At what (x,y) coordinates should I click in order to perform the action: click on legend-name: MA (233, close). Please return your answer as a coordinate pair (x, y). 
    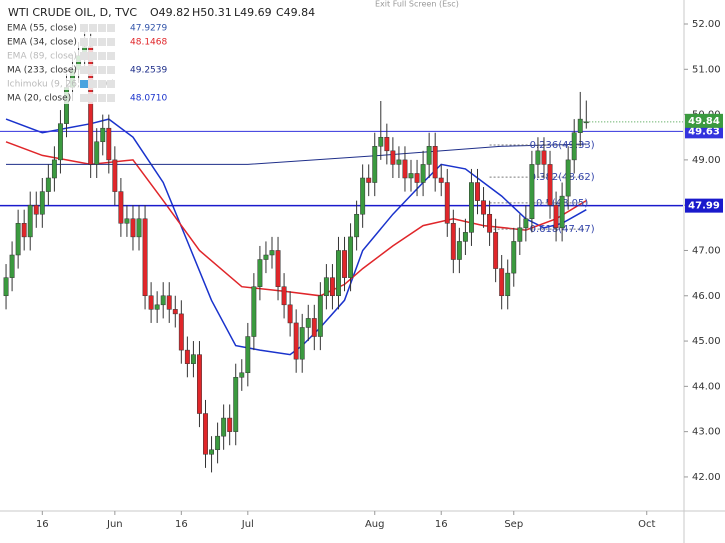
    Looking at the image, I should click on (42, 71).